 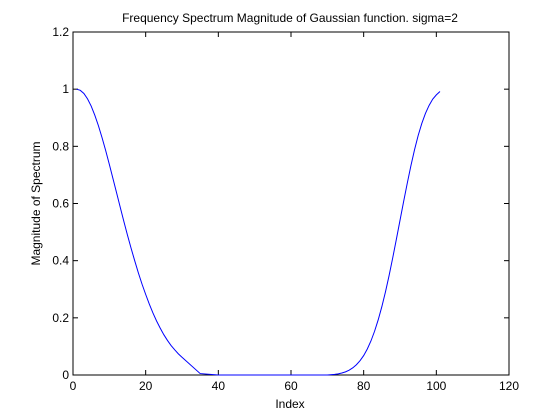 I want to click on y-tick-label: 1, so click(x=65, y=89).